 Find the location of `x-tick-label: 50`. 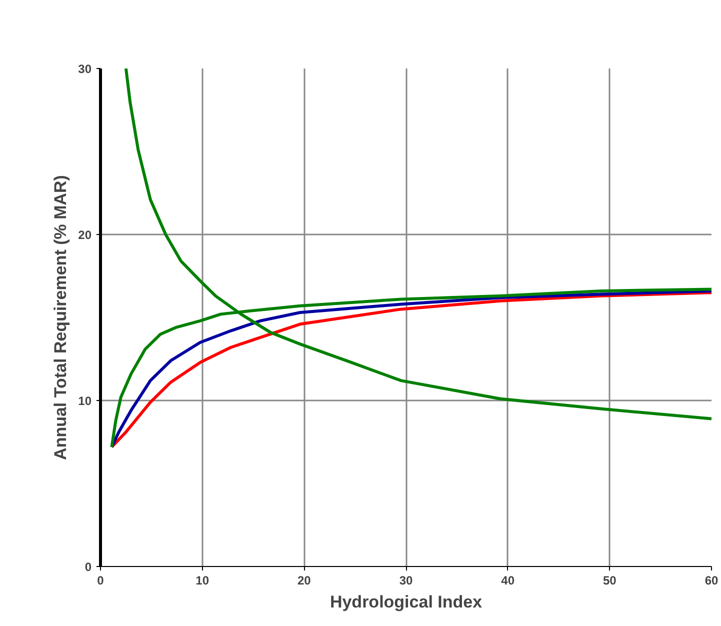

x-tick-label: 50 is located at coordinates (609, 581).